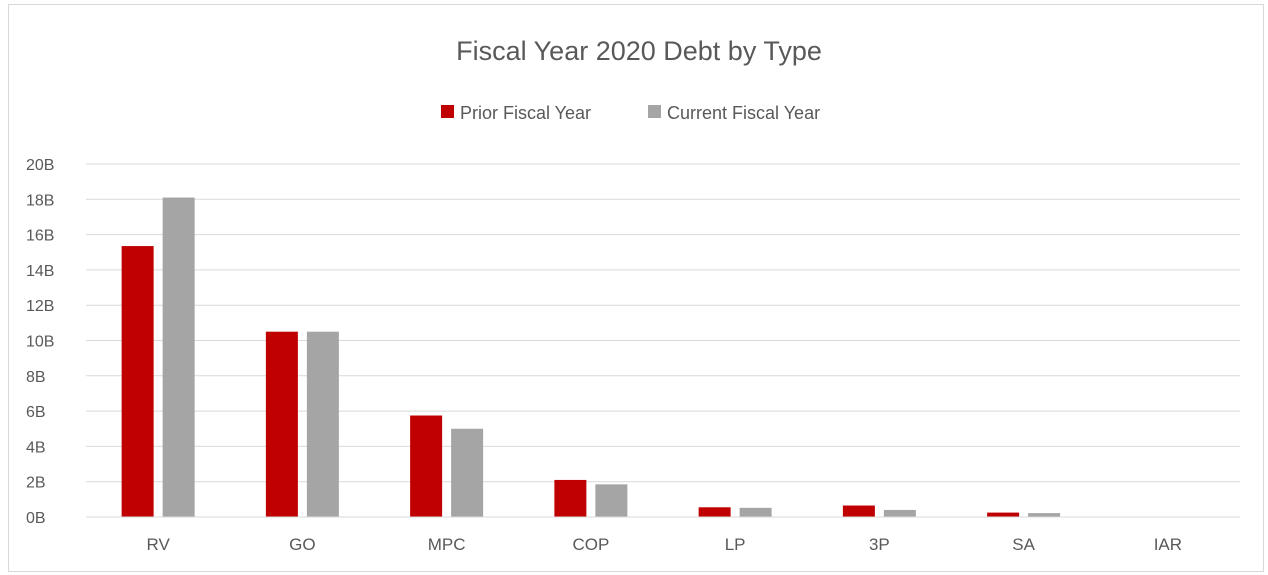 Image resolution: width=1268 pixels, height=575 pixels. What do you see at coordinates (36, 412) in the screenshot?
I see `y-tick-label: 6B` at bounding box center [36, 412].